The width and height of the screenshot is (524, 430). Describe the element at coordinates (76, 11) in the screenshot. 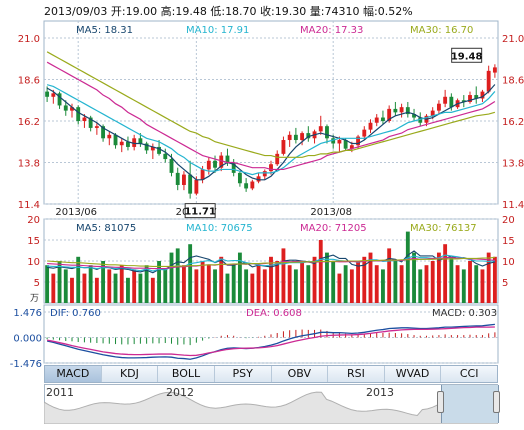

I see `quote-date: 2013/09/03` at that location.